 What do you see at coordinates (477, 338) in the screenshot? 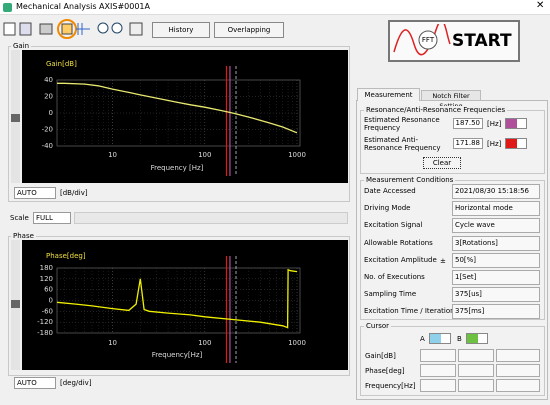
I see `cursor-b-color` at bounding box center [477, 338].